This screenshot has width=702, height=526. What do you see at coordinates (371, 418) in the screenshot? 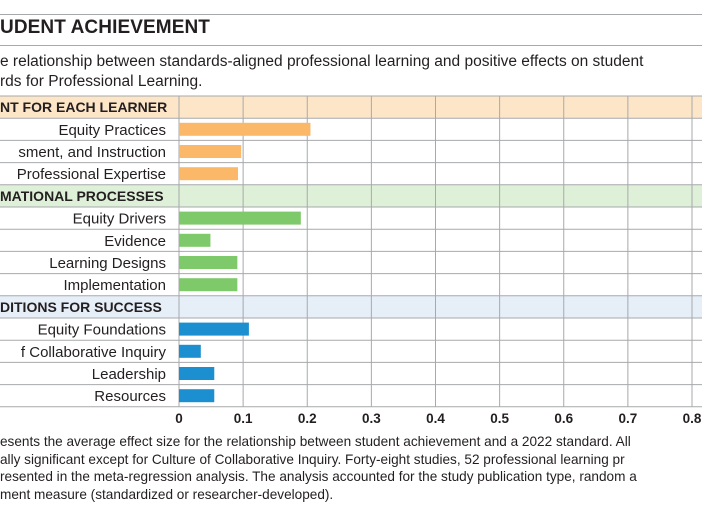
I see `x-tick-label: 0.3` at bounding box center [371, 418].